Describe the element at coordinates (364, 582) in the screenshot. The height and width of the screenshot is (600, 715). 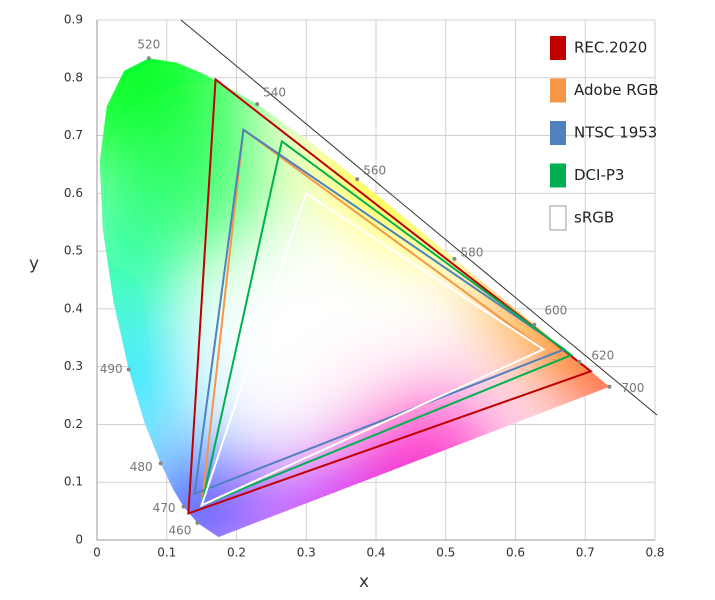
I see `x-axis-title: x` at that location.